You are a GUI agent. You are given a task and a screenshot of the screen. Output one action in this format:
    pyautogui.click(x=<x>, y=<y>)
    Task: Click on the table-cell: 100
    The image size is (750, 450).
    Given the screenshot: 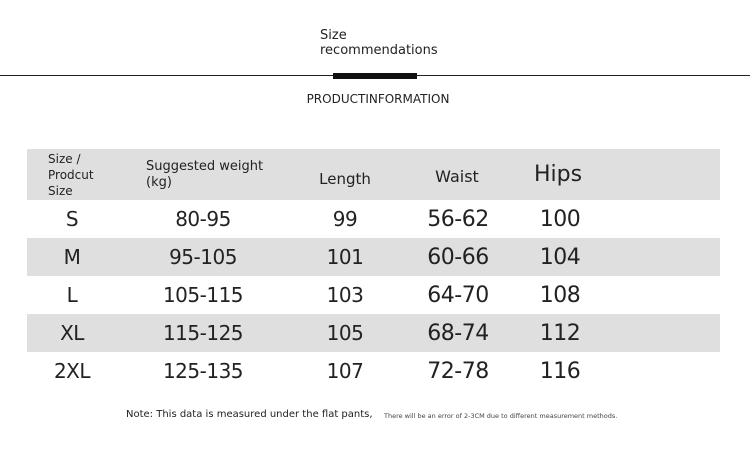 What is the action you would take?
    pyautogui.click(x=560, y=219)
    